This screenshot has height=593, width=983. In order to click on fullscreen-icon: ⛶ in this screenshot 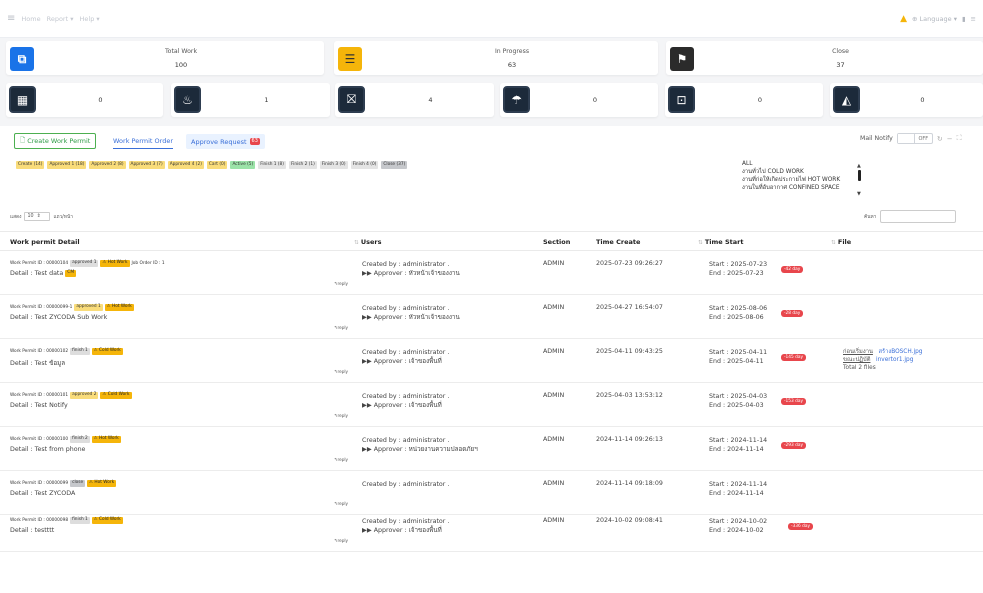, I will do `click(959, 138)`.